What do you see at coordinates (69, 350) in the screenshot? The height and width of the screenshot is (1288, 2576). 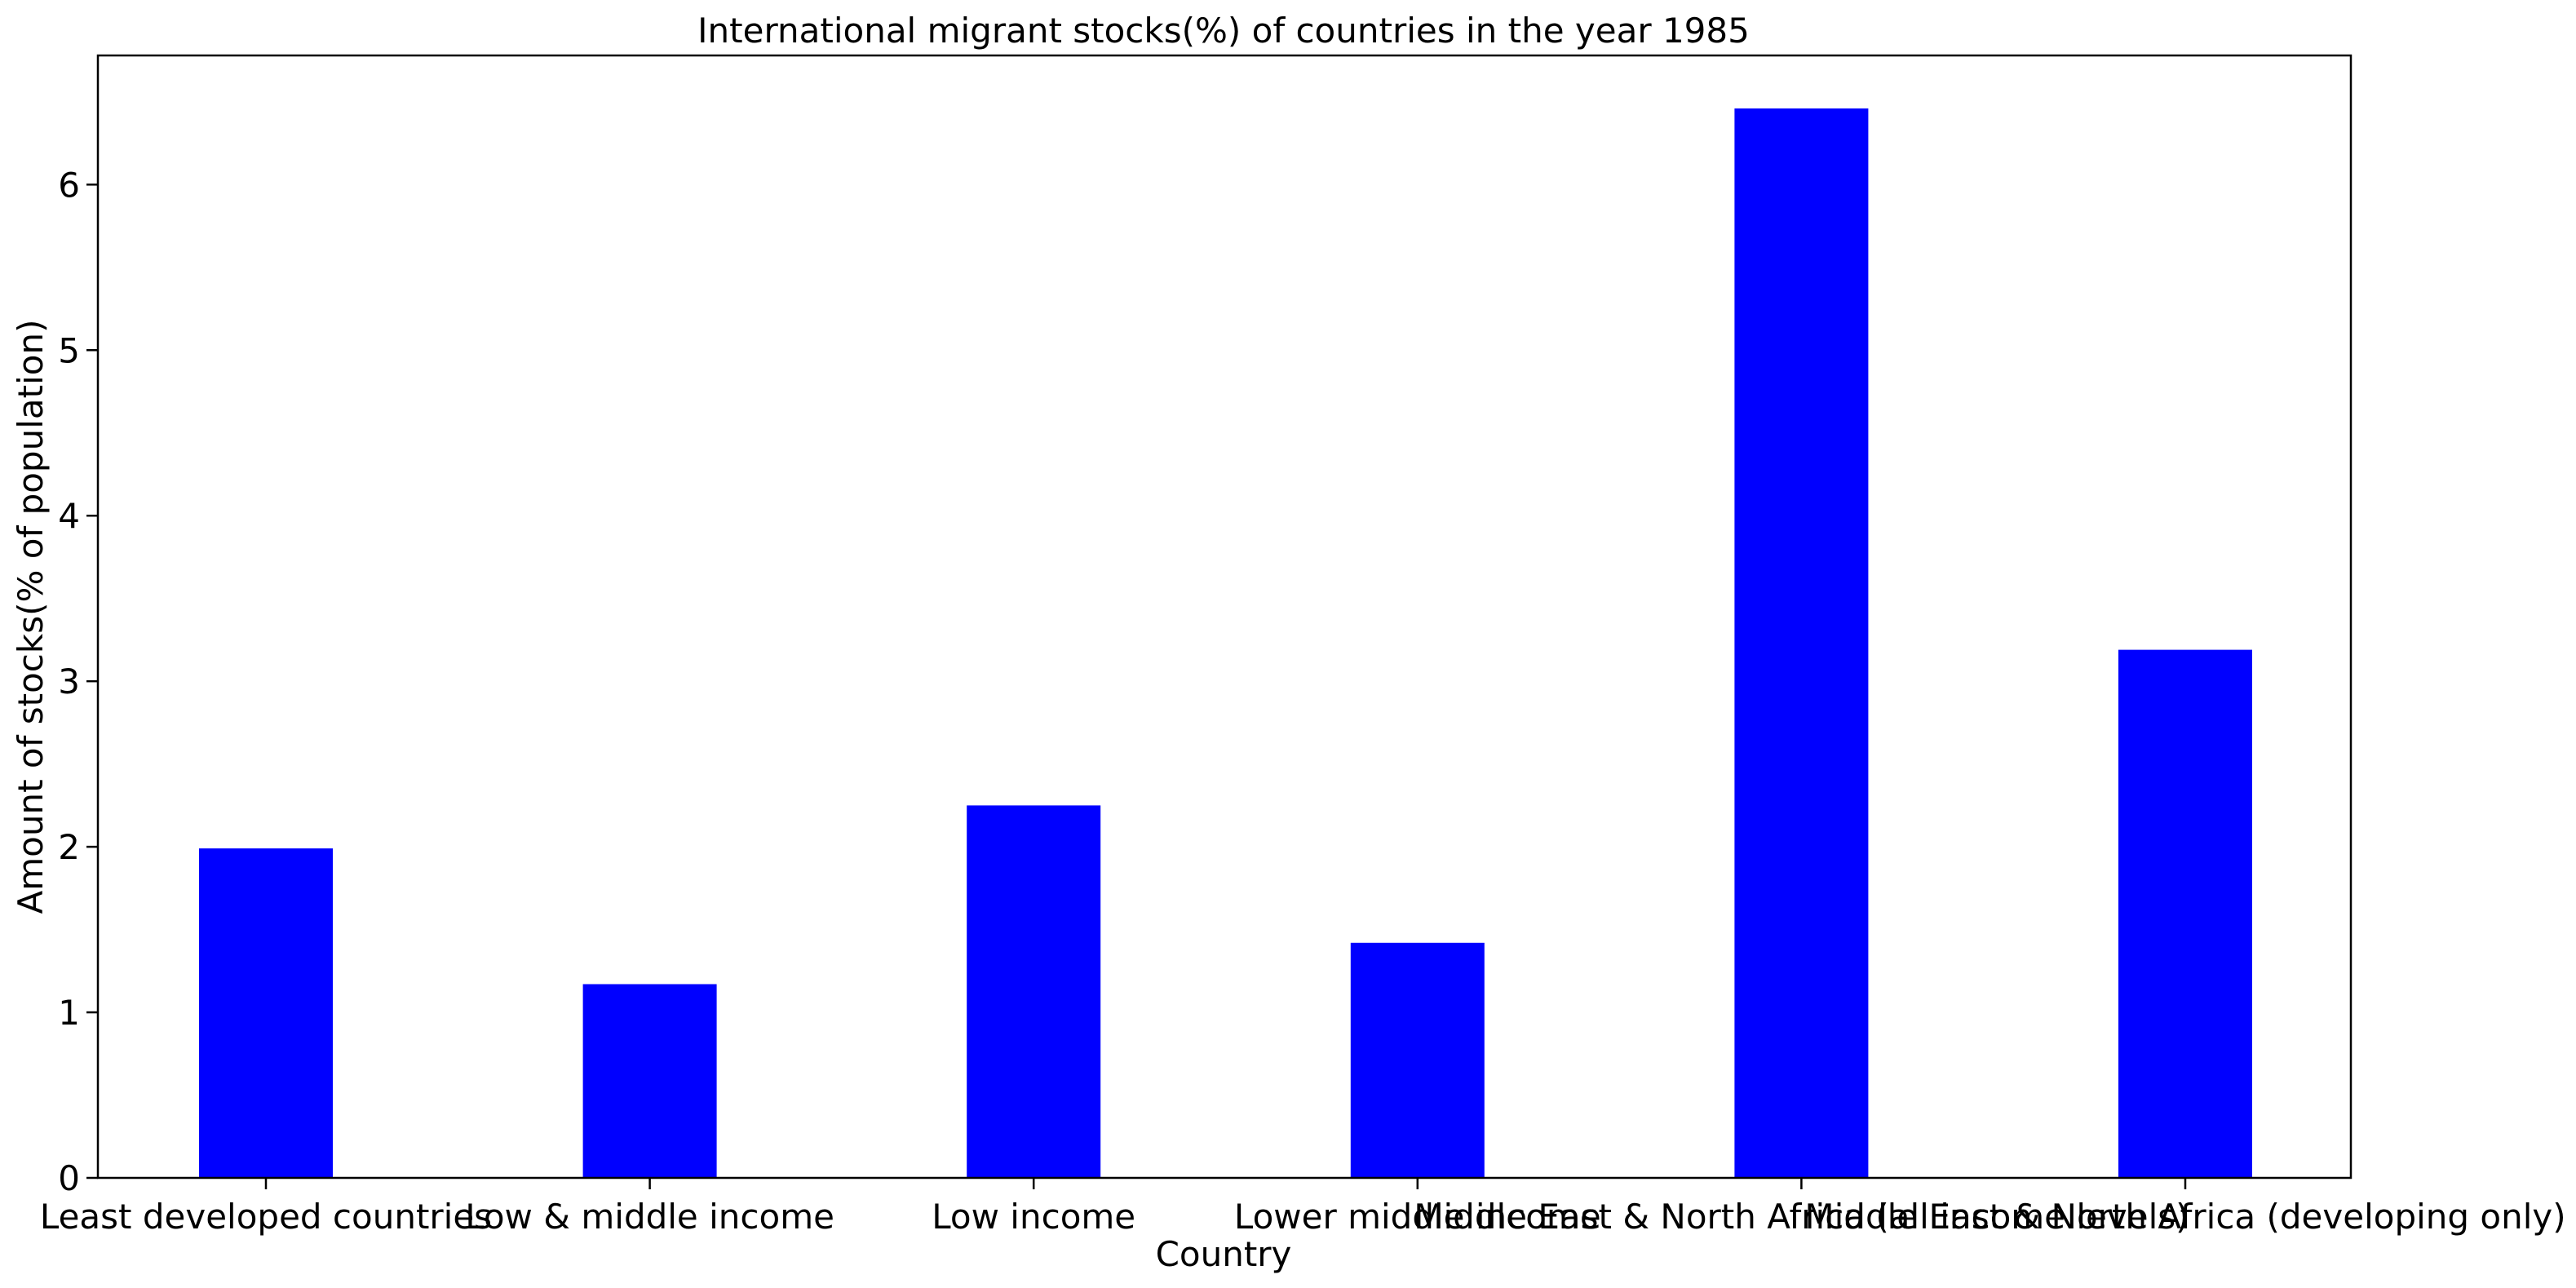 I see `y-tick-label: 5` at bounding box center [69, 350].